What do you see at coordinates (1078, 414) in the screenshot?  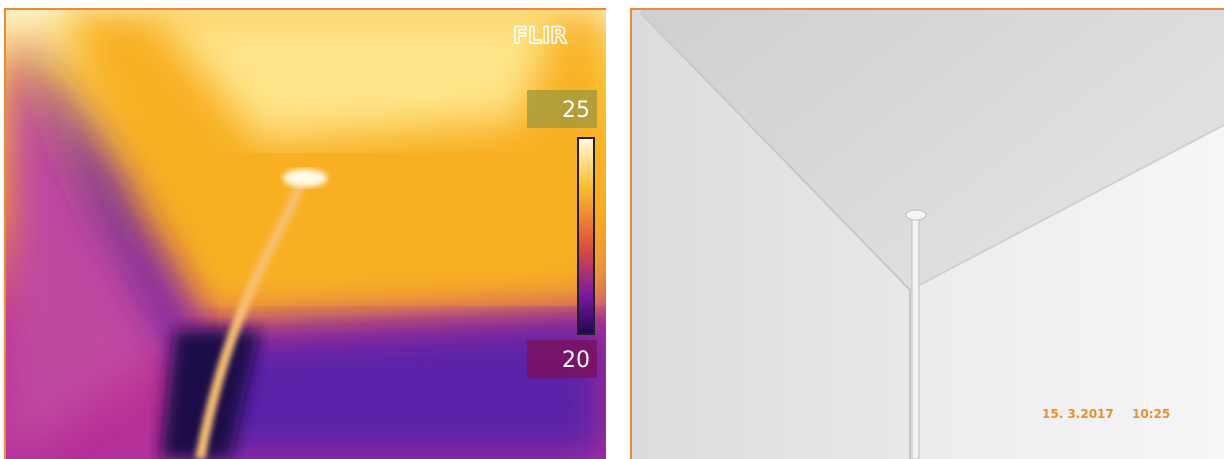 I see `photo-date: 15. 3.2017` at bounding box center [1078, 414].